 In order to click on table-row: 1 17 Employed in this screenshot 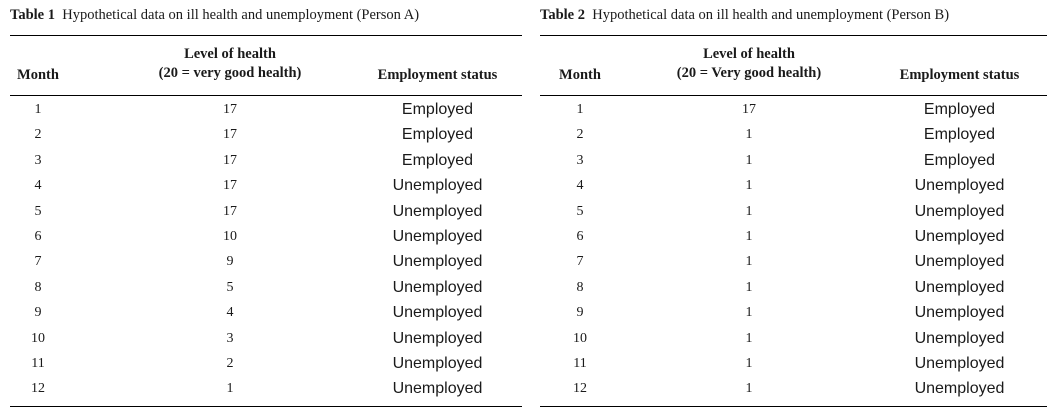, I will do `click(266, 109)`.